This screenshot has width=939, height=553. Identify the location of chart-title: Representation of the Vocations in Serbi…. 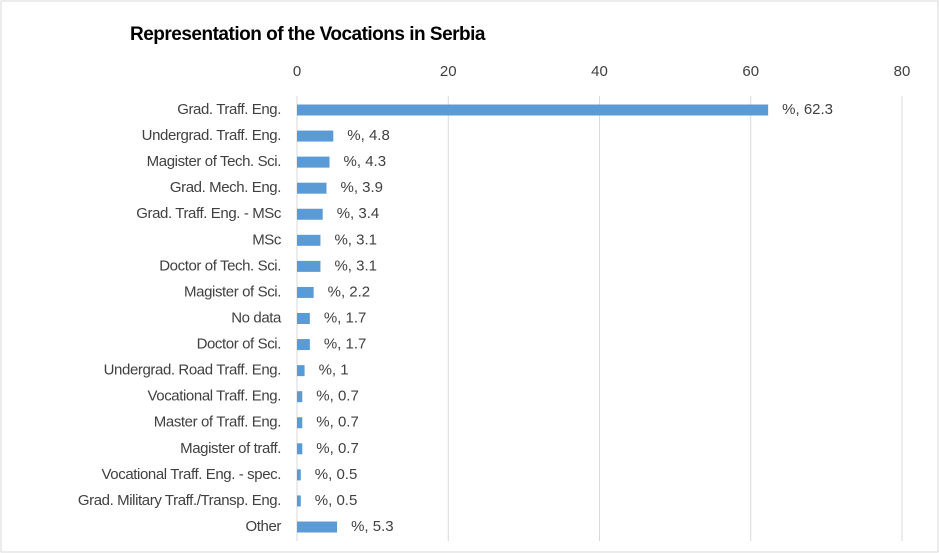
(308, 34).